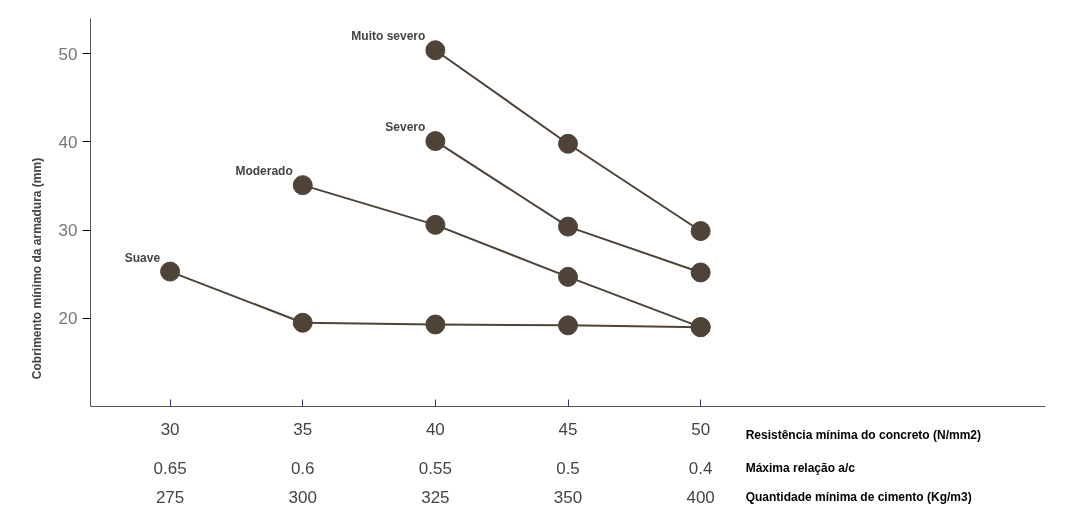 Image resolution: width=1077 pixels, height=521 pixels. I want to click on text: 400, so click(700, 497).